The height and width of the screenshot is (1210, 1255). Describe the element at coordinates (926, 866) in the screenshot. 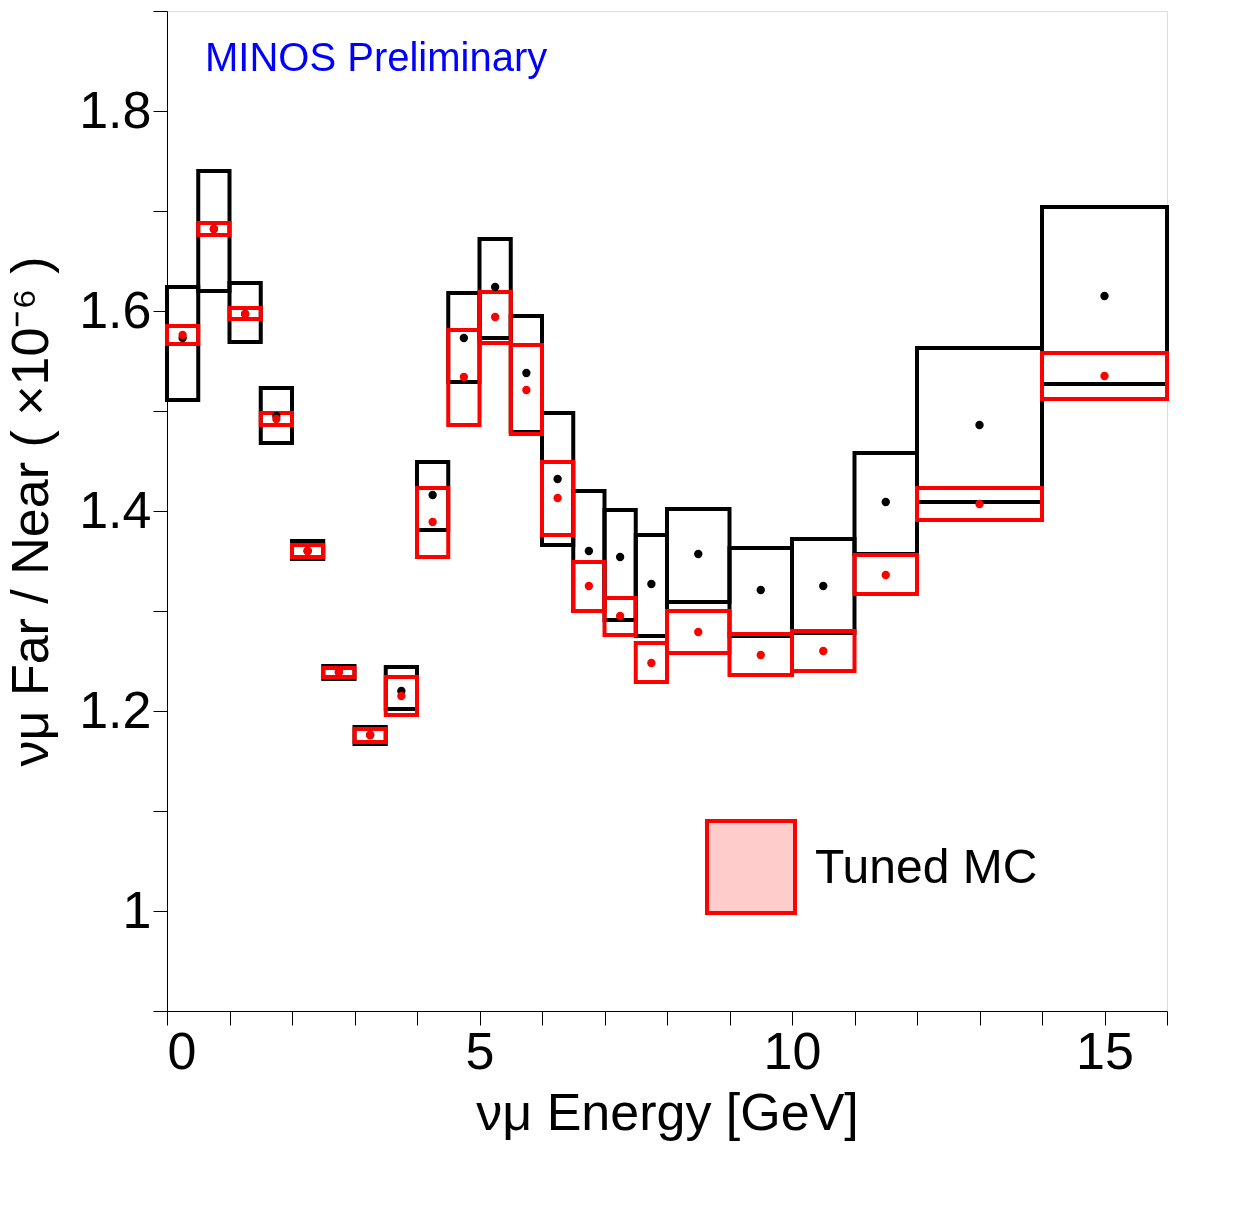

I see `legend-label: Tuned MC` at that location.